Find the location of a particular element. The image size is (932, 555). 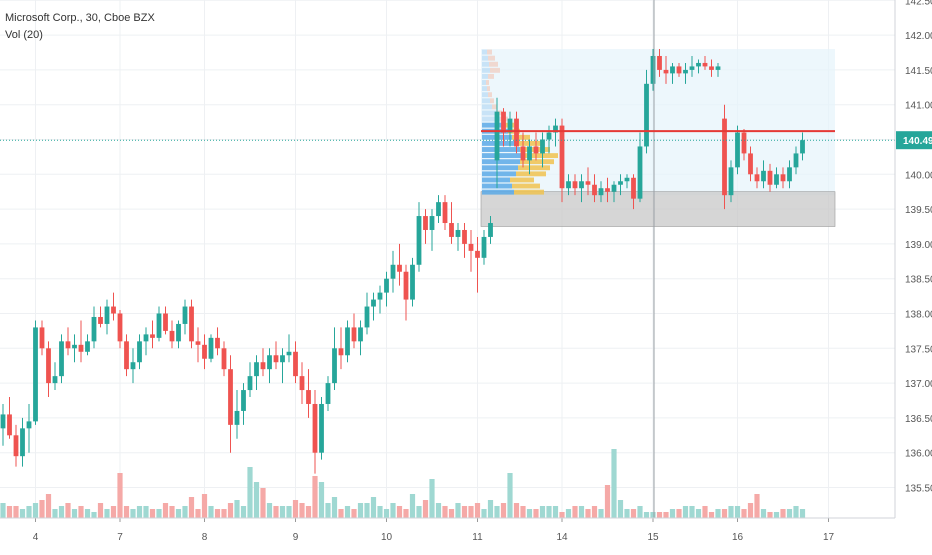

volume-profile is located at coordinates (658, 138).